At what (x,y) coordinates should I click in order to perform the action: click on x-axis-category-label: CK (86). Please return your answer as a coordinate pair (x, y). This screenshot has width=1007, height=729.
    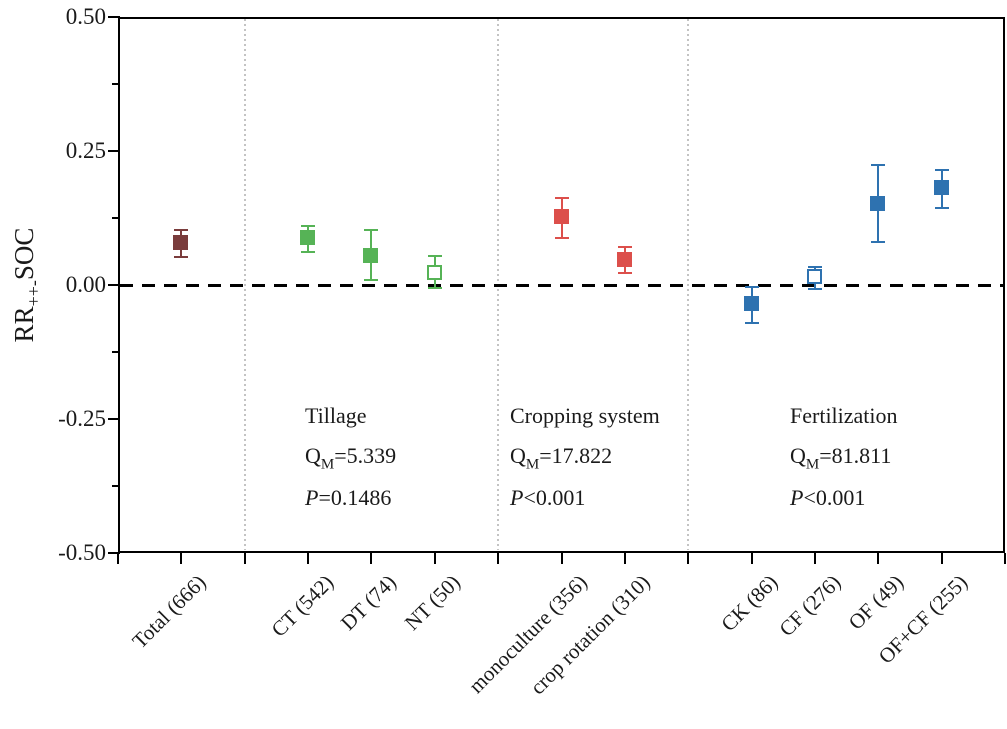
    Looking at the image, I should click on (748, 603).